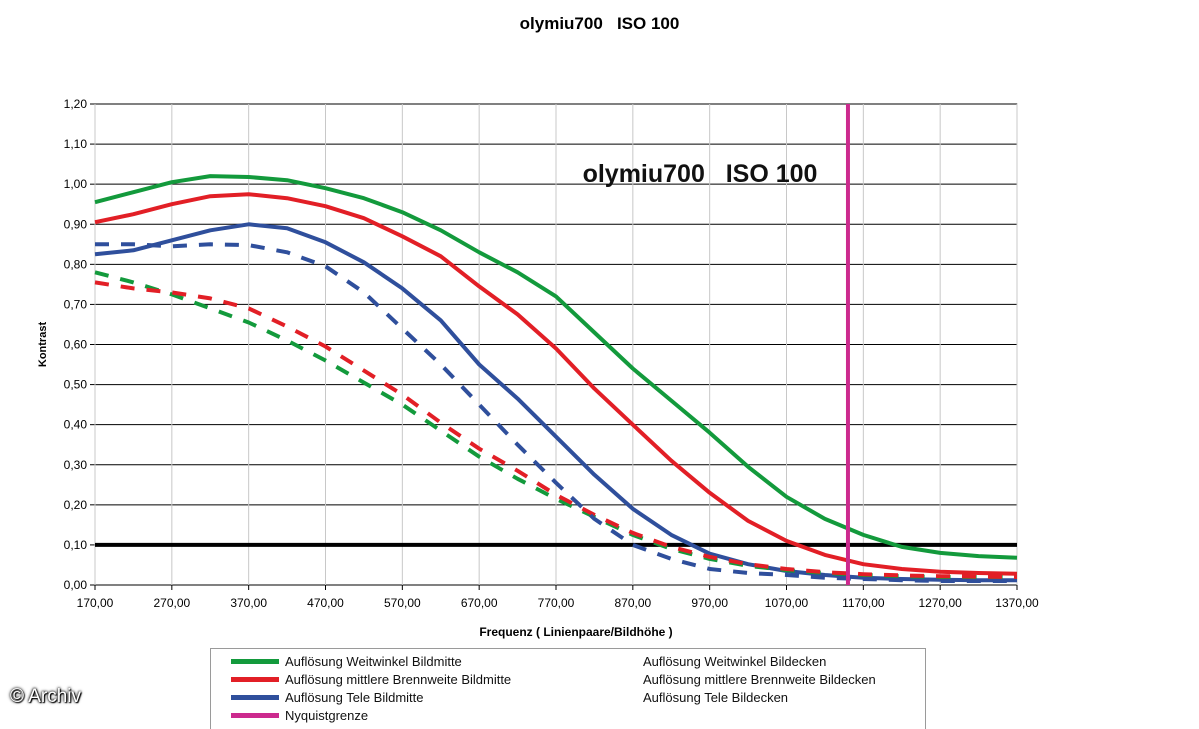 The width and height of the screenshot is (1199, 729). I want to click on y-tick-label: 0,70, so click(76, 304).